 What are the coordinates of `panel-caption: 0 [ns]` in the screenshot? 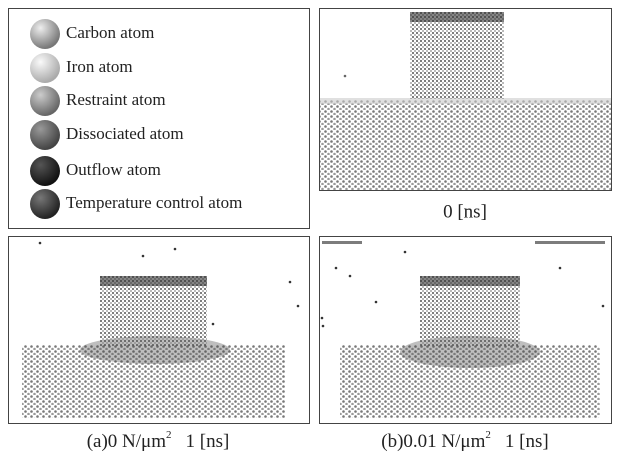 It's located at (465, 211).